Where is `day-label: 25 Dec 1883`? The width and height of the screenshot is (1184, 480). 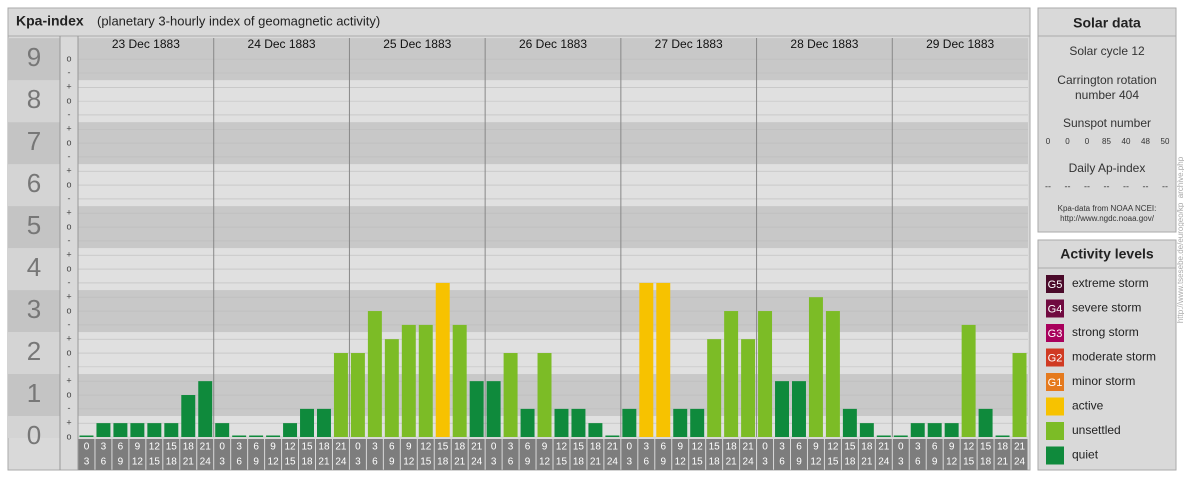 day-label: 25 Dec 1883 is located at coordinates (417, 44).